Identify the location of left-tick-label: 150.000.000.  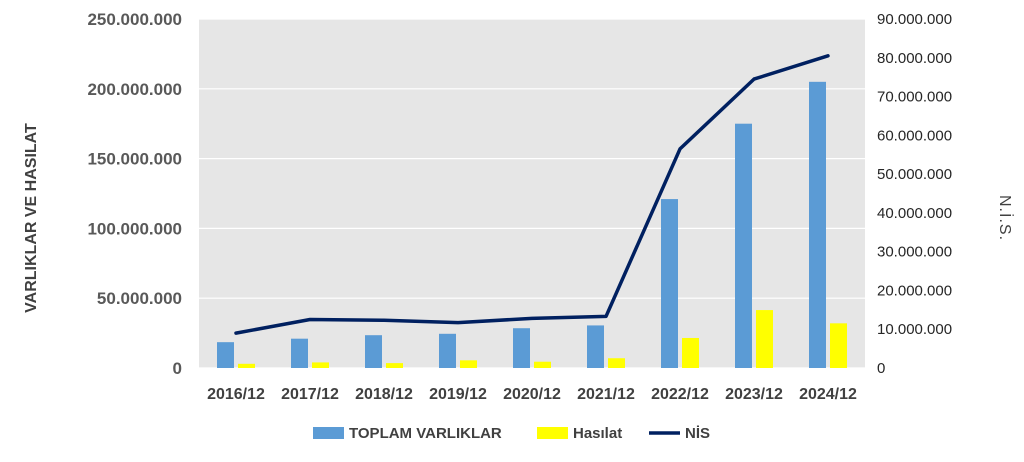
(134, 159).